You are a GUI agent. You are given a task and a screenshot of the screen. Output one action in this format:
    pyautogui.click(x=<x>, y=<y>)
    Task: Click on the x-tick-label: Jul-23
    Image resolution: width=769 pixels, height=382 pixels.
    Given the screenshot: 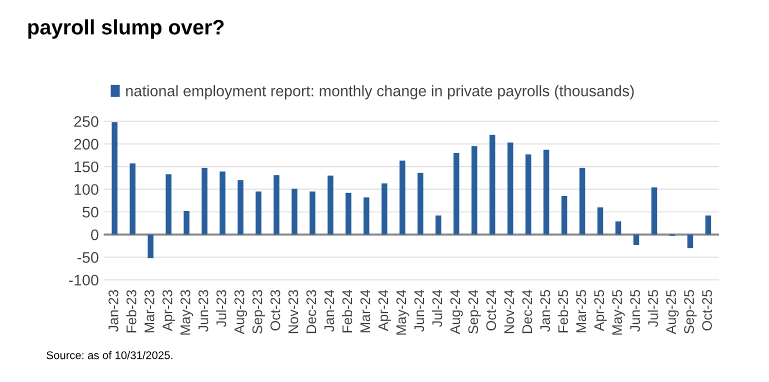 What is the action you would take?
    pyautogui.click(x=221, y=309)
    